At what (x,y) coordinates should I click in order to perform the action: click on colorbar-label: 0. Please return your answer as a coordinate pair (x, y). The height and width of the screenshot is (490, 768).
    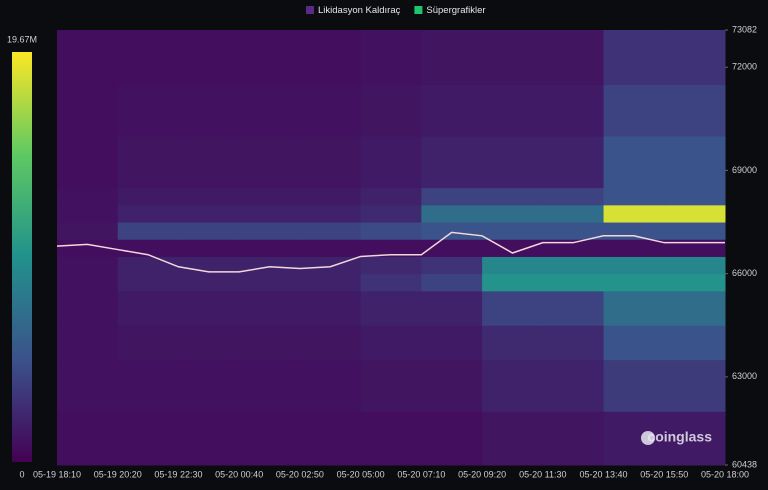
    Looking at the image, I should click on (21, 474).